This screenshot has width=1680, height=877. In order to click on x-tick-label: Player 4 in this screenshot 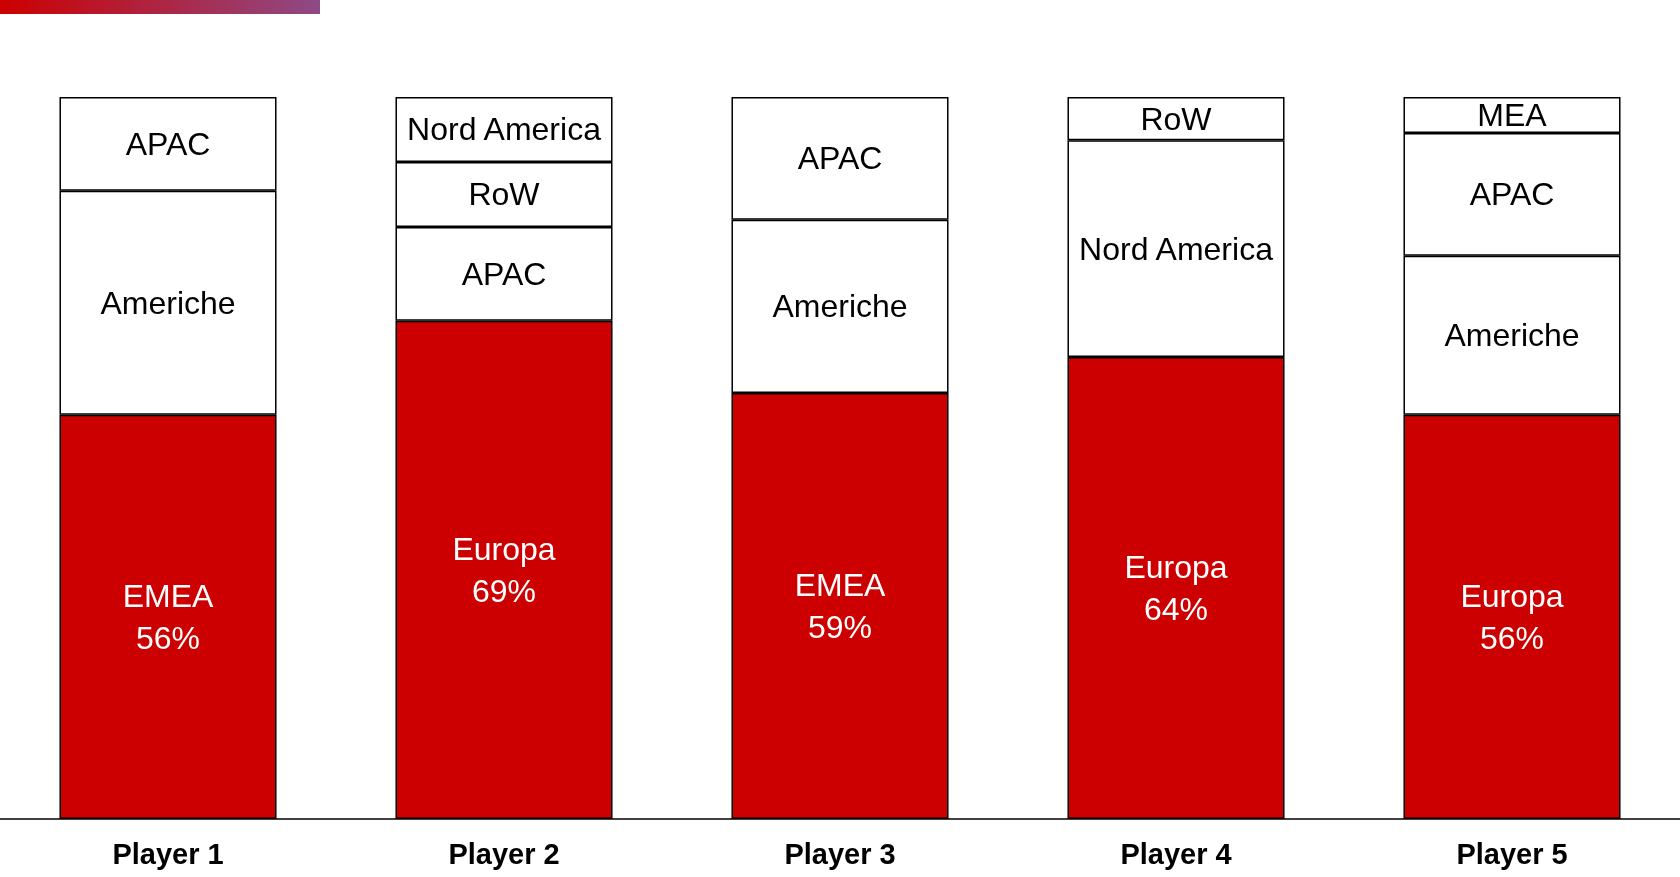, I will do `click(1176, 853)`.